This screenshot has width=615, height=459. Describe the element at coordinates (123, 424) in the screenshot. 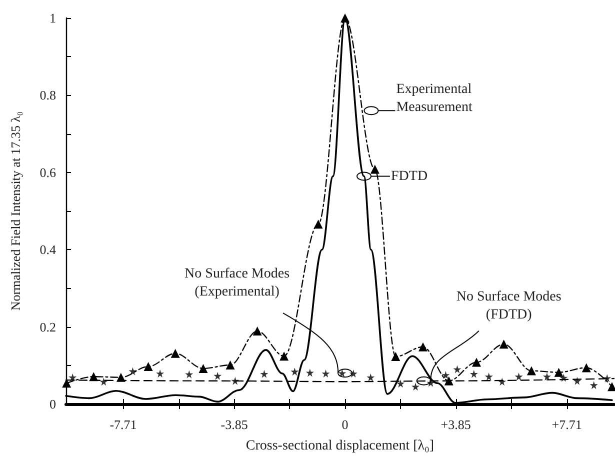

I see `x-tick-label: -7.71` at that location.